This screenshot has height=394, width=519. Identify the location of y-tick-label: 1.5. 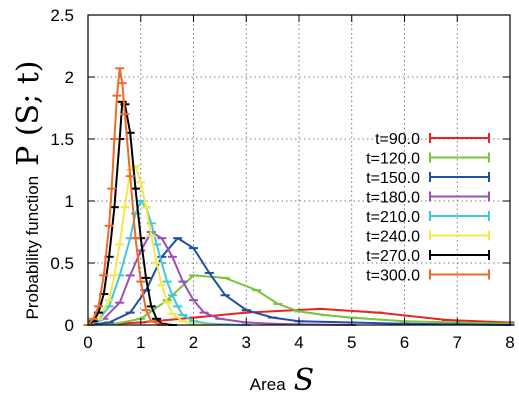
(62, 139).